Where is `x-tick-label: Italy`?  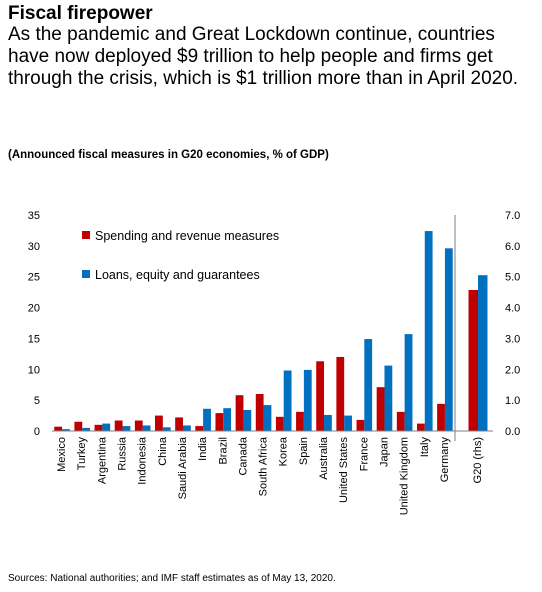
x-tick-label: Italy is located at coordinates (425, 447).